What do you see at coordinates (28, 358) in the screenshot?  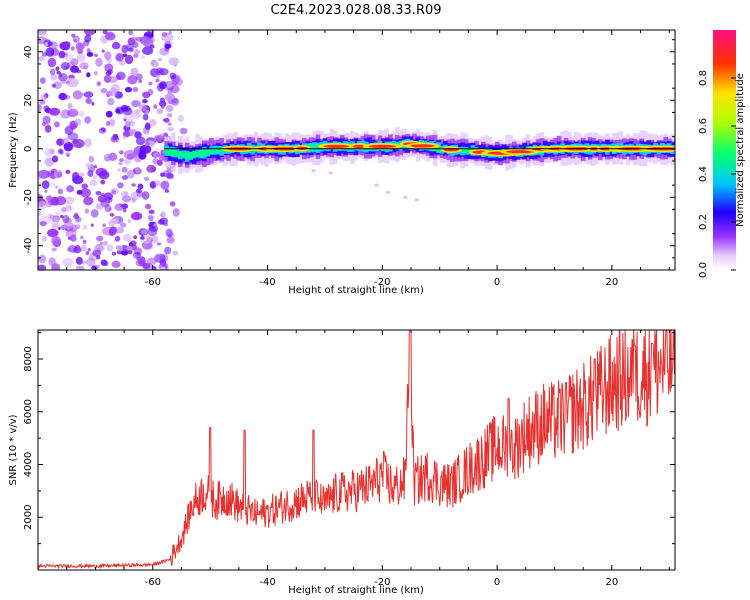 I see `y-tick-label: 8000` at bounding box center [28, 358].